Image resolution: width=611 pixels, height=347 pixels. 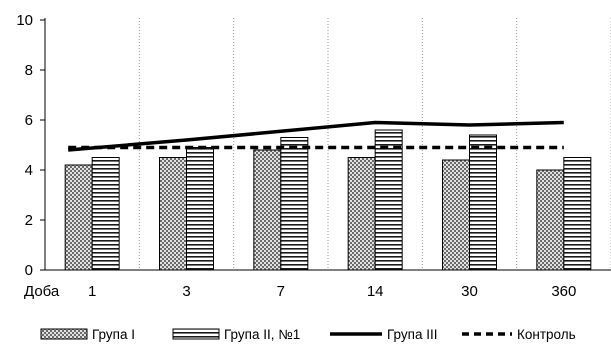 I want to click on legend-label-group-3: Група ІІІ, so click(x=412, y=334).